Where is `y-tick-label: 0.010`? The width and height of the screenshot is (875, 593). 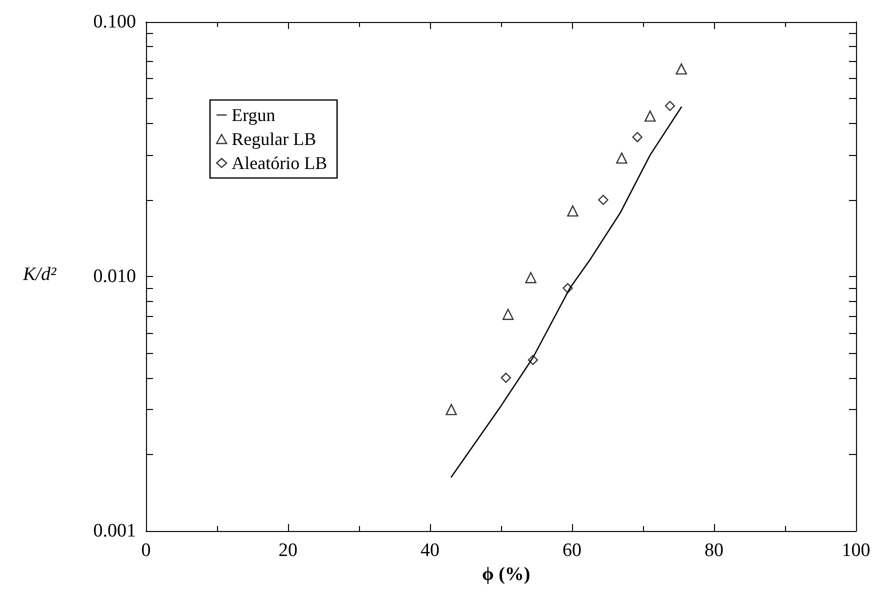 y-tick-label: 0.010 is located at coordinates (114, 276).